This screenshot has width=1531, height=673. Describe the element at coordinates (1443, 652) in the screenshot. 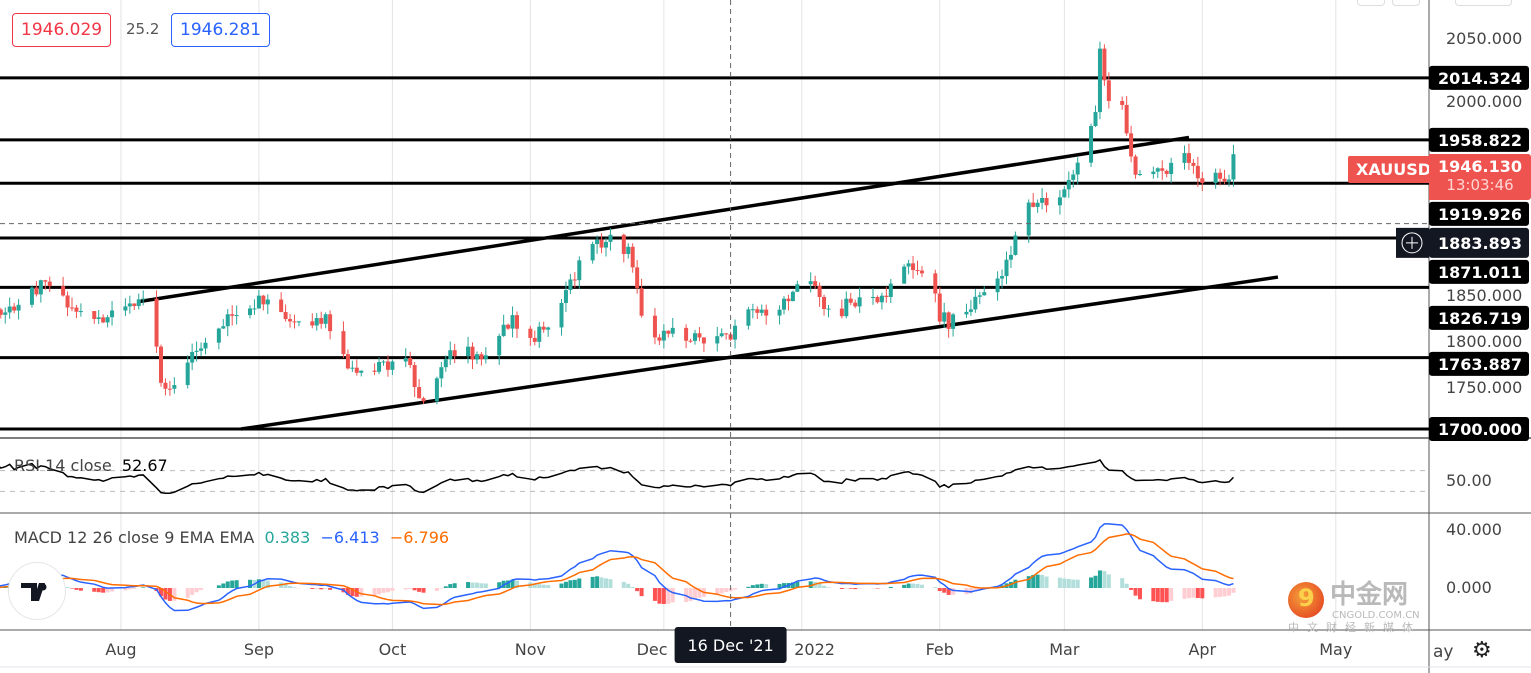

I see `timezone-partial-label: ay` at that location.